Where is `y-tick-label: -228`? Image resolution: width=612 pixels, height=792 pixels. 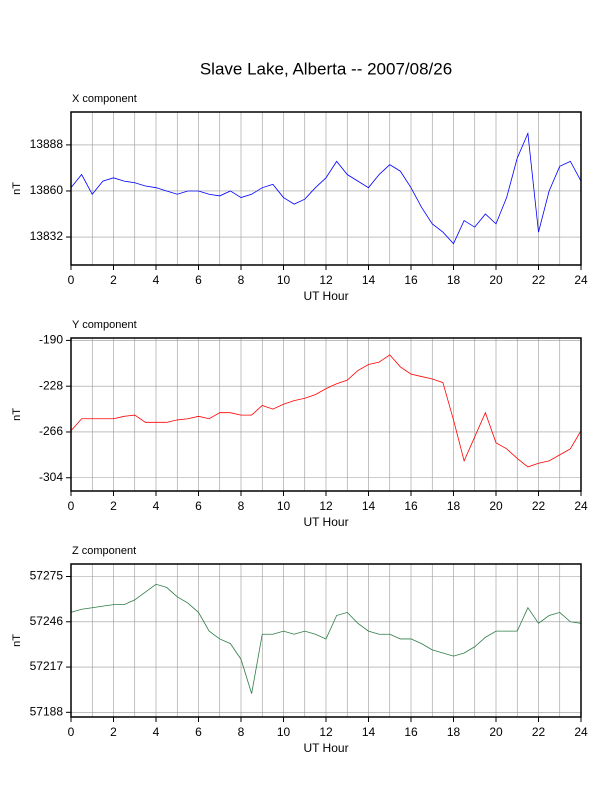
y-tick-label: -228 is located at coordinates (51, 385).